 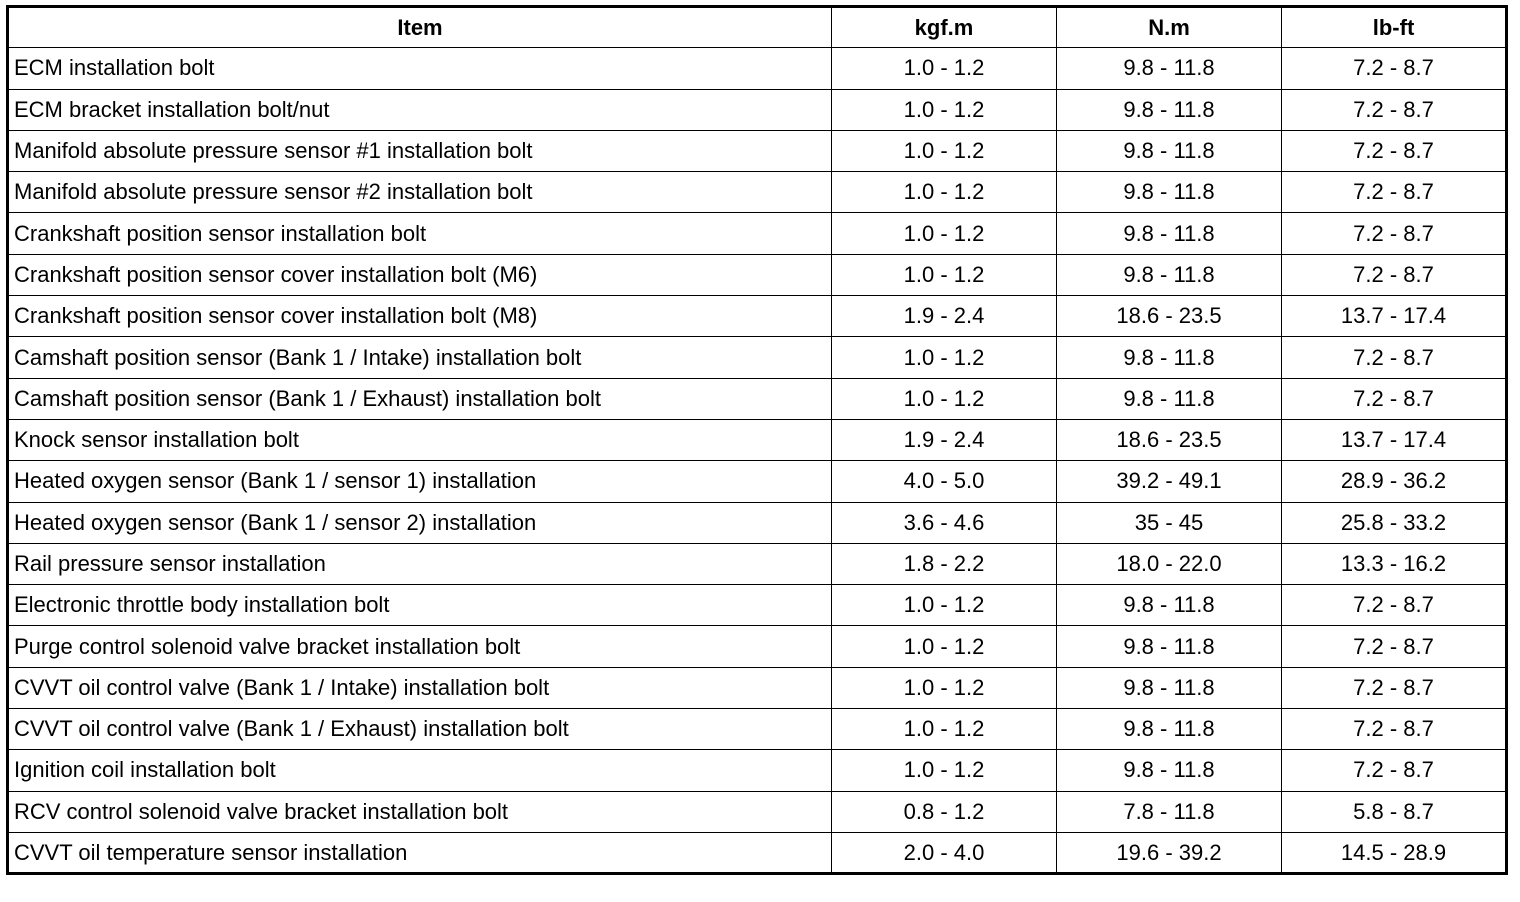 What do you see at coordinates (419, 770) in the screenshot?
I see `item-cell: Ignition coil installation bolt` at bounding box center [419, 770].